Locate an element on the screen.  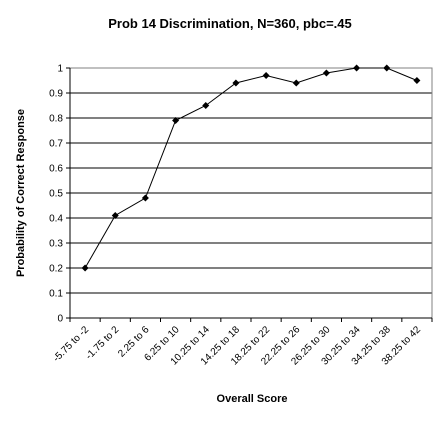
chart-title: Prob 14 Discrimination, N=360, pbc=.45 is located at coordinates (229, 23).